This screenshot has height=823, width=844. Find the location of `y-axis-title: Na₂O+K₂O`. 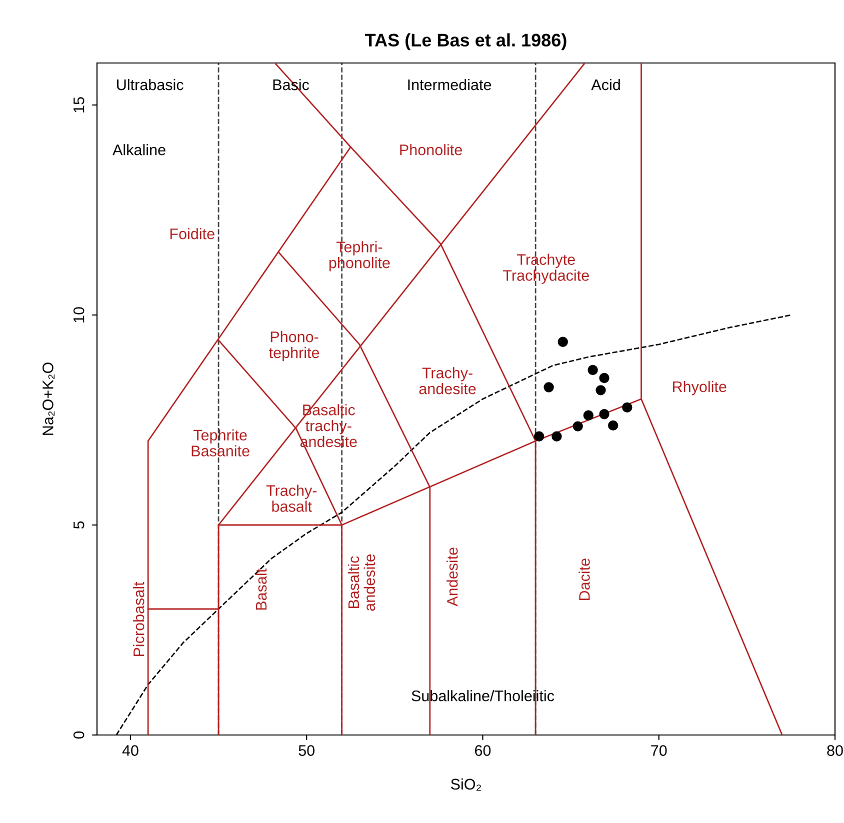

y-axis-title: Na₂O+K₂O is located at coordinates (48, 398).